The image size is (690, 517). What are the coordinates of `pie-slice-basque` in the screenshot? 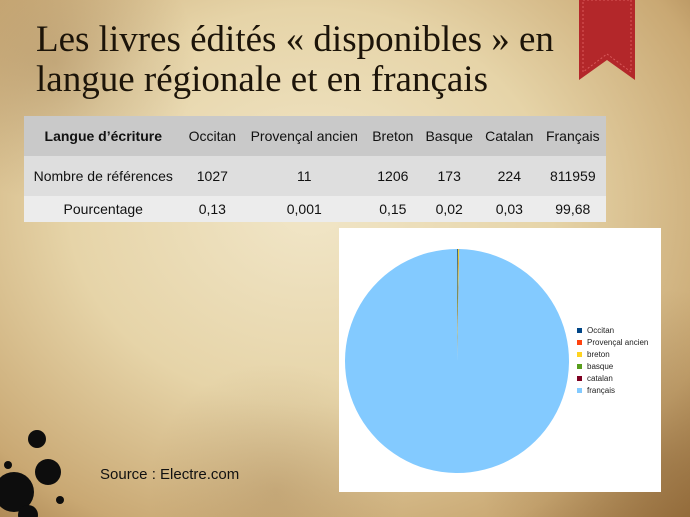 It's located at (458, 305).